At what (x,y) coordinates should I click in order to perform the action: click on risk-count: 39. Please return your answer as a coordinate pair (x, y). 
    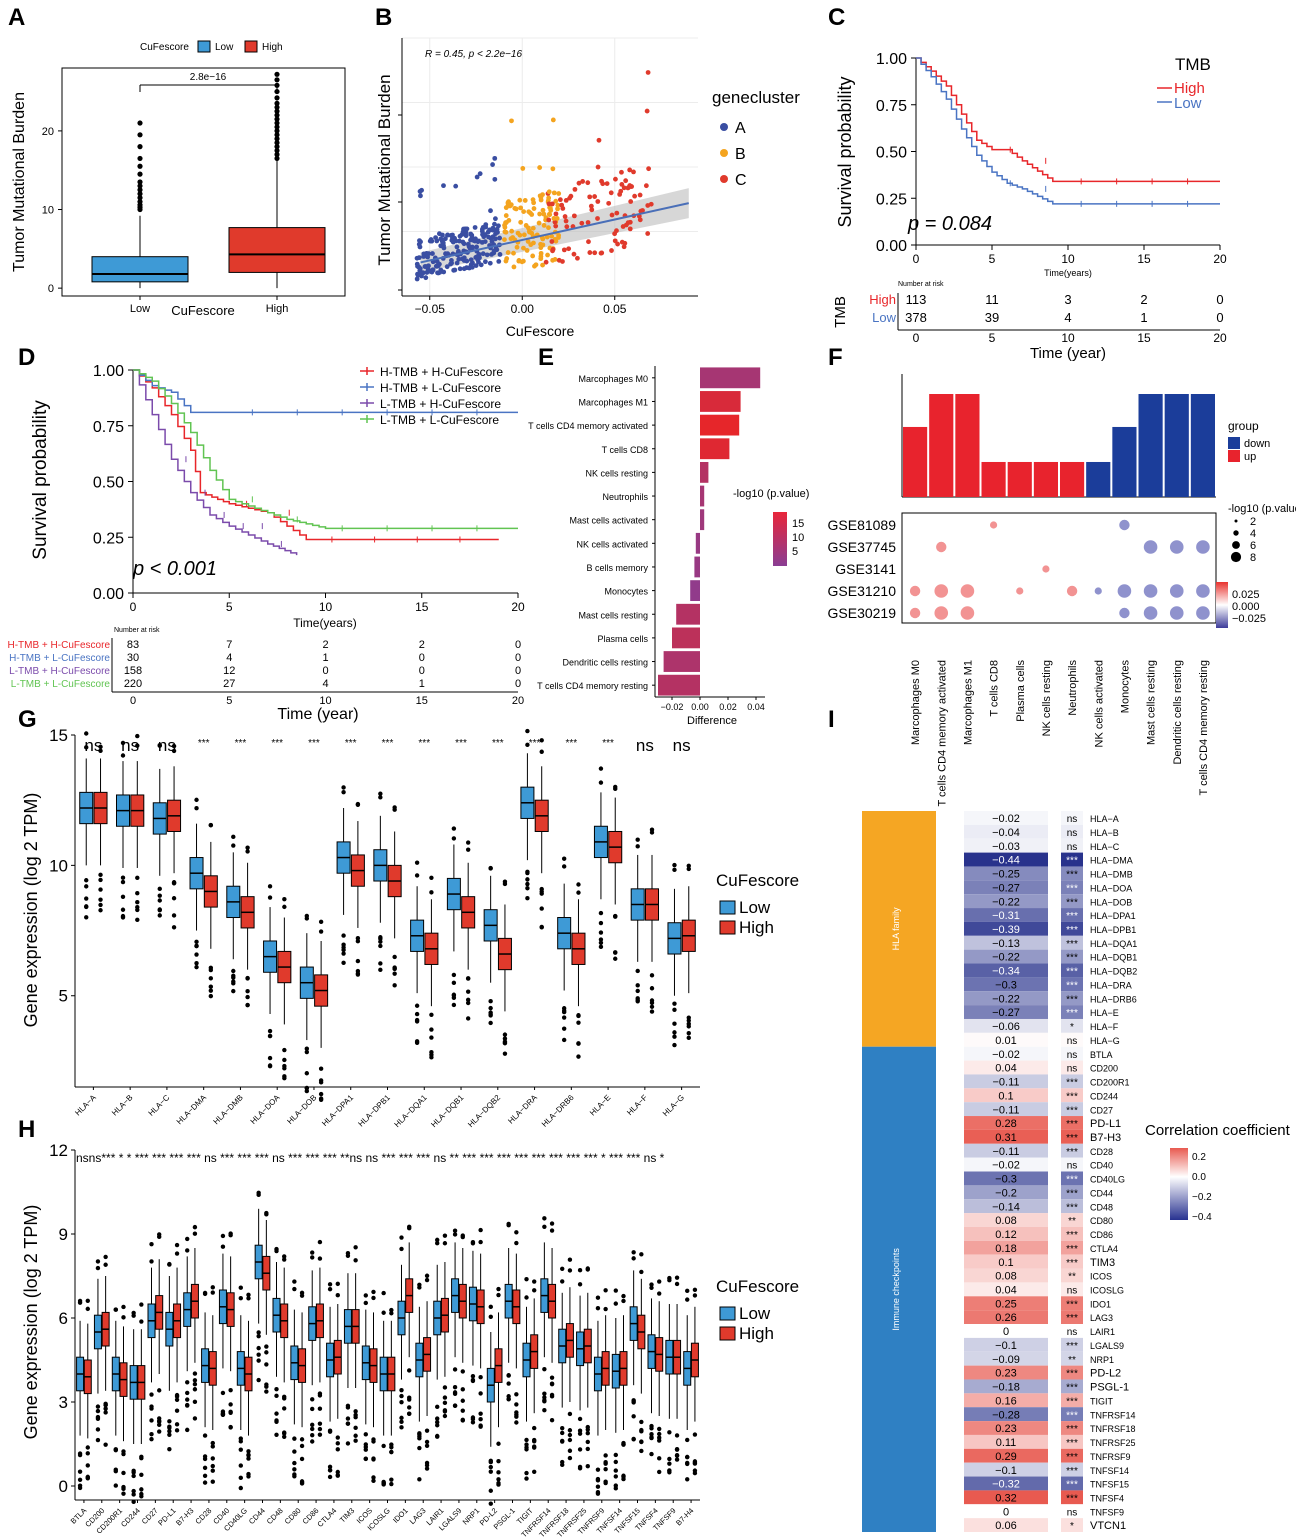
    Looking at the image, I should click on (992, 317).